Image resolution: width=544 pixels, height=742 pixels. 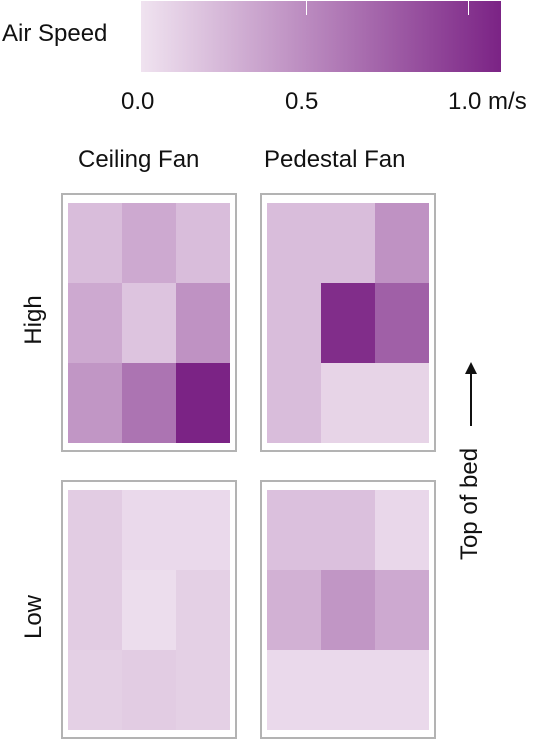 I want to click on top-of-bed-indicator, so click(x=471, y=470).